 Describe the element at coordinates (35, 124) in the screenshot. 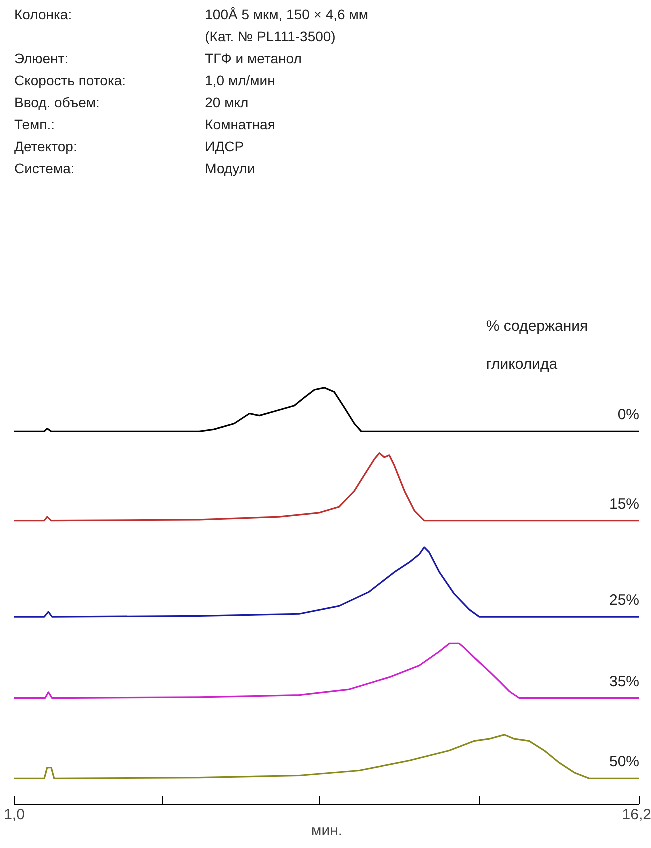

I see `text: Темп.:` at that location.